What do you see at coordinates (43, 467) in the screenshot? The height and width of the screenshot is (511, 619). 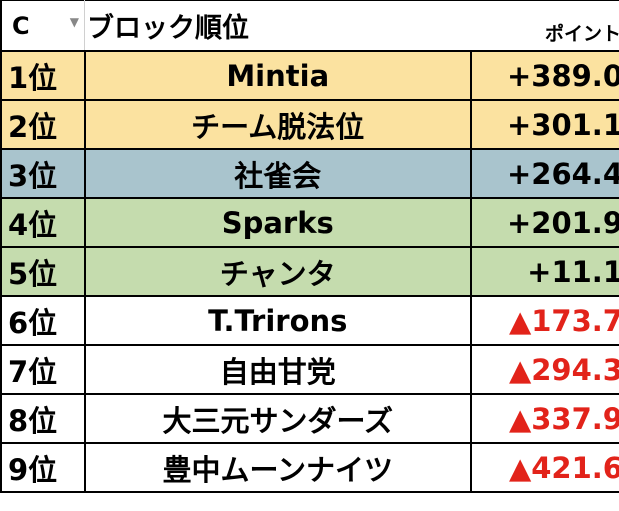 I see `rank-cell: 9位` at bounding box center [43, 467].